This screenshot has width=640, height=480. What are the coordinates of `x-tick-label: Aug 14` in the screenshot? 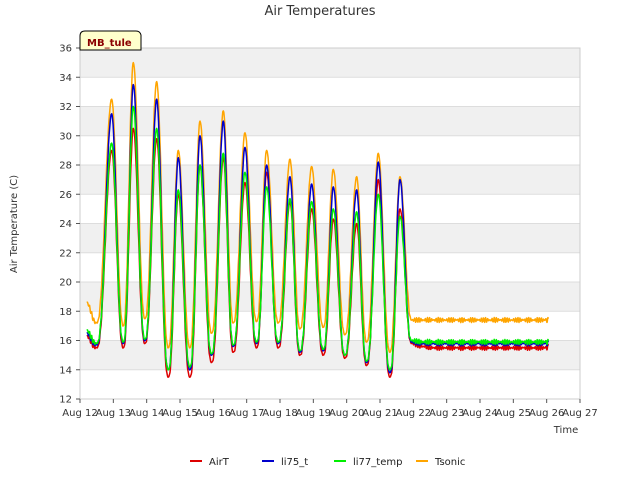 It's located at (146, 413).